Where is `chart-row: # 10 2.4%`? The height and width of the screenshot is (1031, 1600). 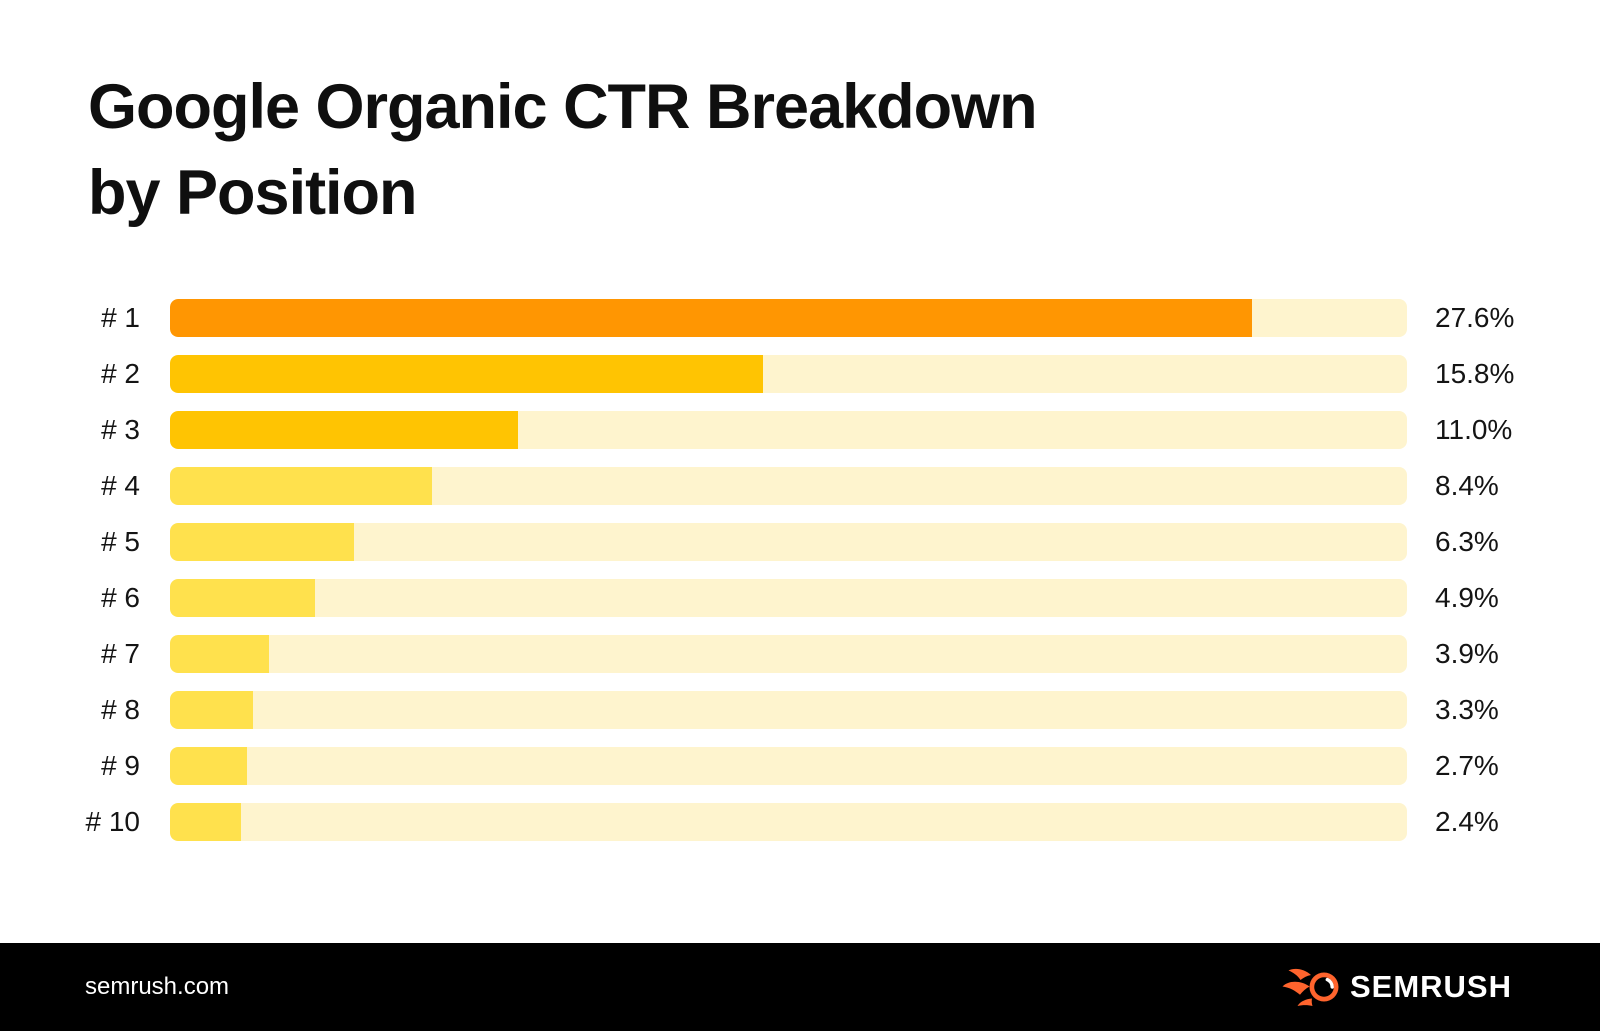
chart-row: # 10 2.4% is located at coordinates (799, 822).